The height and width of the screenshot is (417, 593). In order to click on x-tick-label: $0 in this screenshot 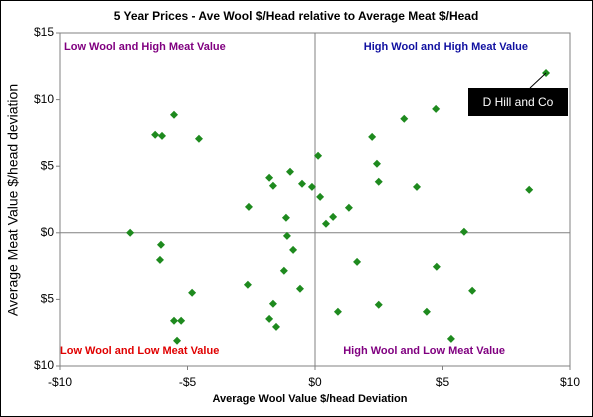, I will do `click(315, 382)`.